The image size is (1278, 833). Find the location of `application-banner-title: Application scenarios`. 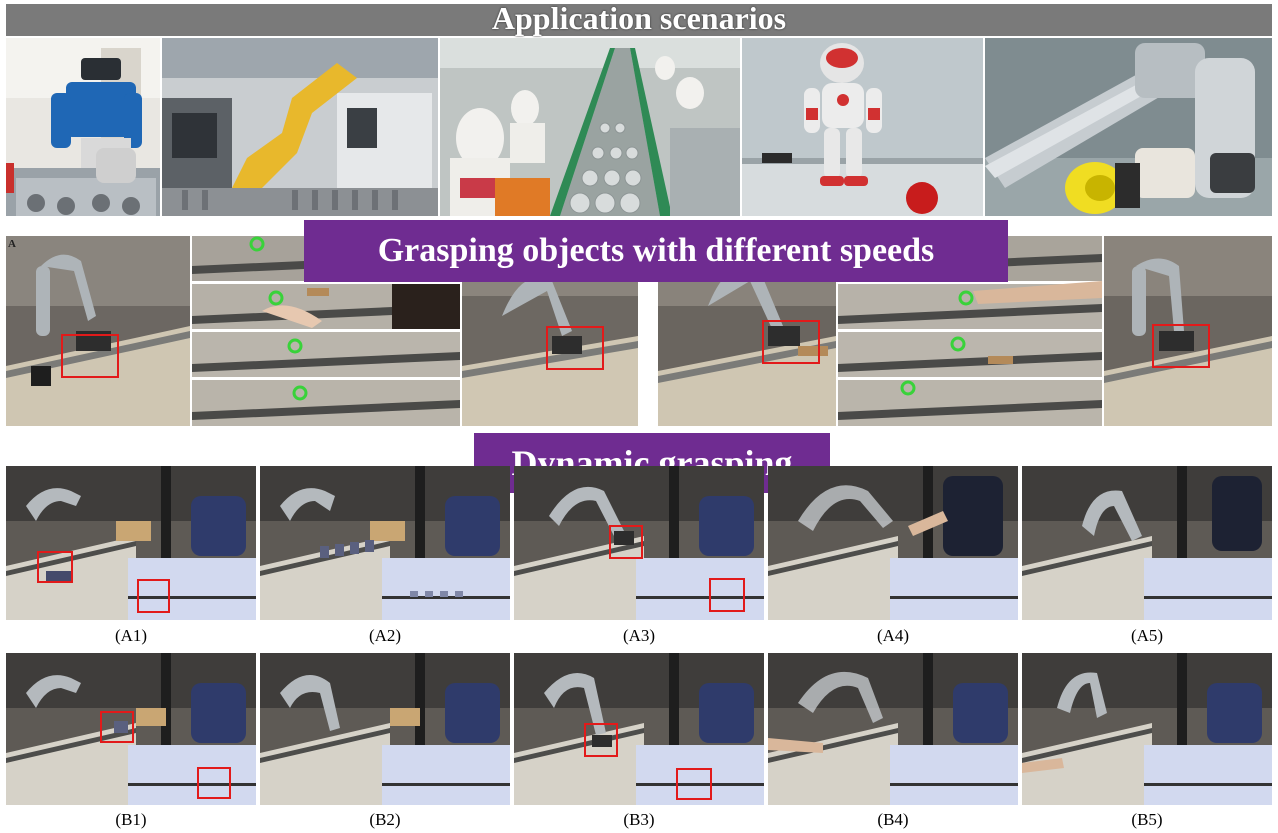

application-banner-title: Application scenarios is located at coordinates (639, 18).